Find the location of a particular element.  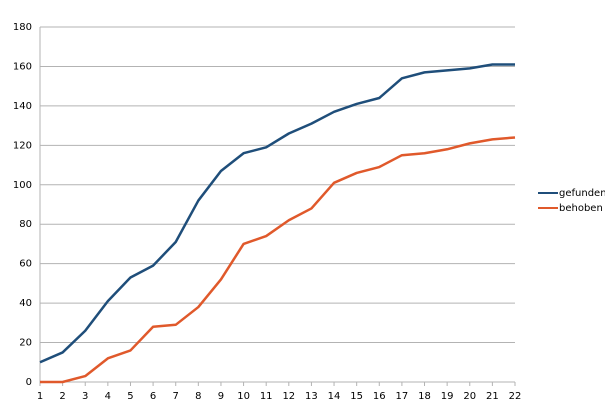

x-tick-label: 4 is located at coordinates (108, 396).